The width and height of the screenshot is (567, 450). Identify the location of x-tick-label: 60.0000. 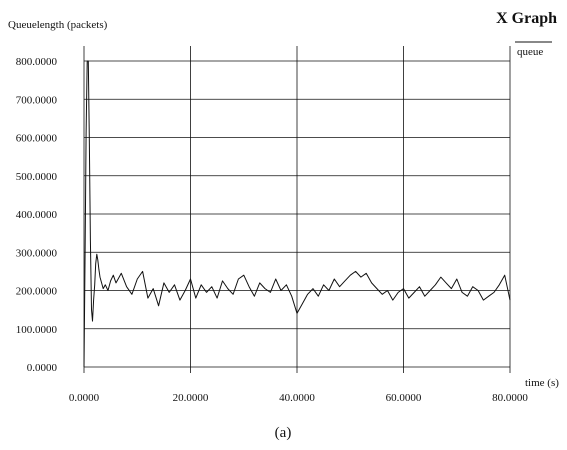
(404, 398).